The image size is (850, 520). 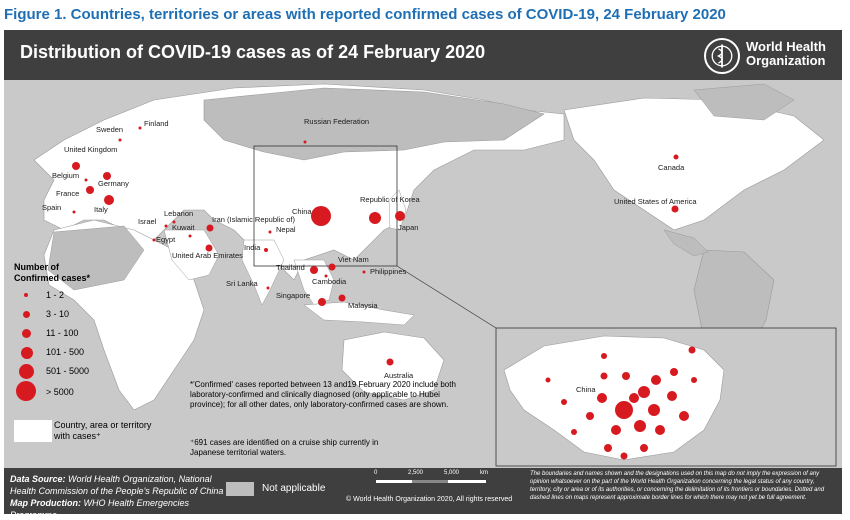 What do you see at coordinates (60, 392) in the screenshot?
I see `legend-label: > 5000` at bounding box center [60, 392].